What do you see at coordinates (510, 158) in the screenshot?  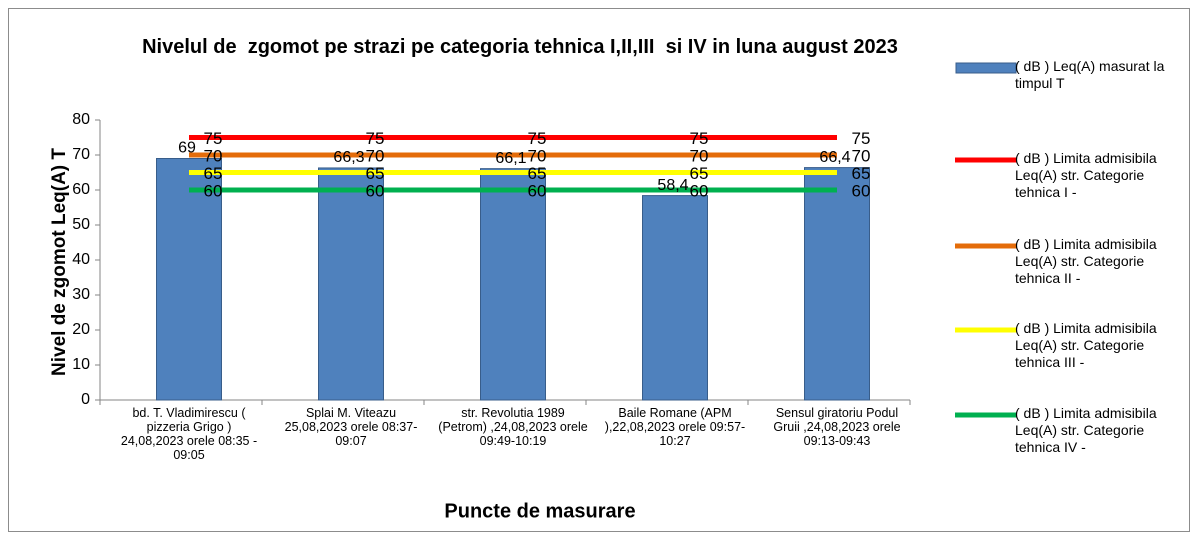 I see `data-label: 66,1` at bounding box center [510, 158].